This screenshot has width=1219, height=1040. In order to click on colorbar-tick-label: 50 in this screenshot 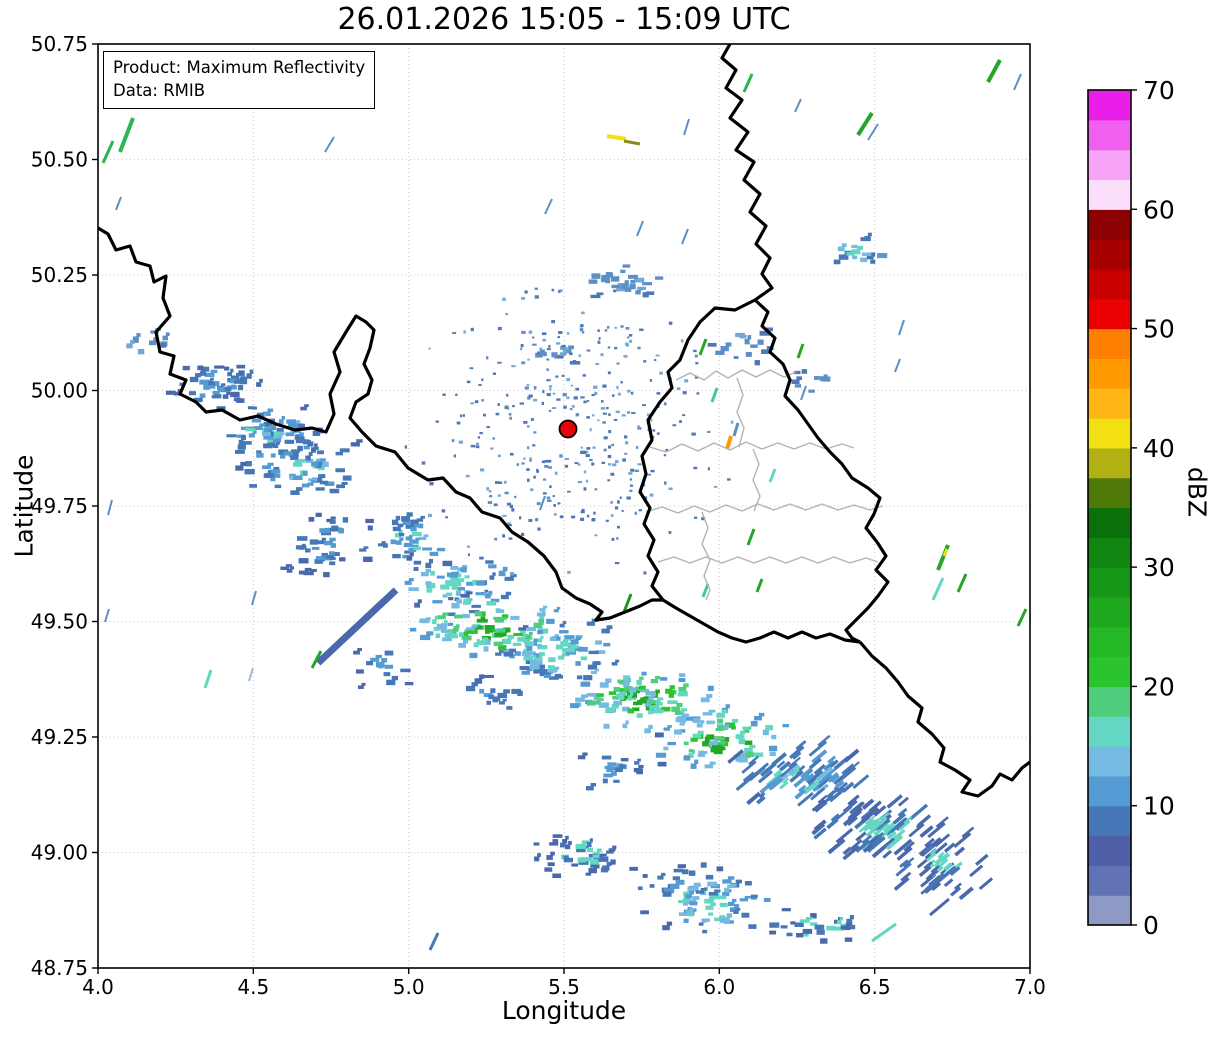, I will do `click(1159, 329)`.